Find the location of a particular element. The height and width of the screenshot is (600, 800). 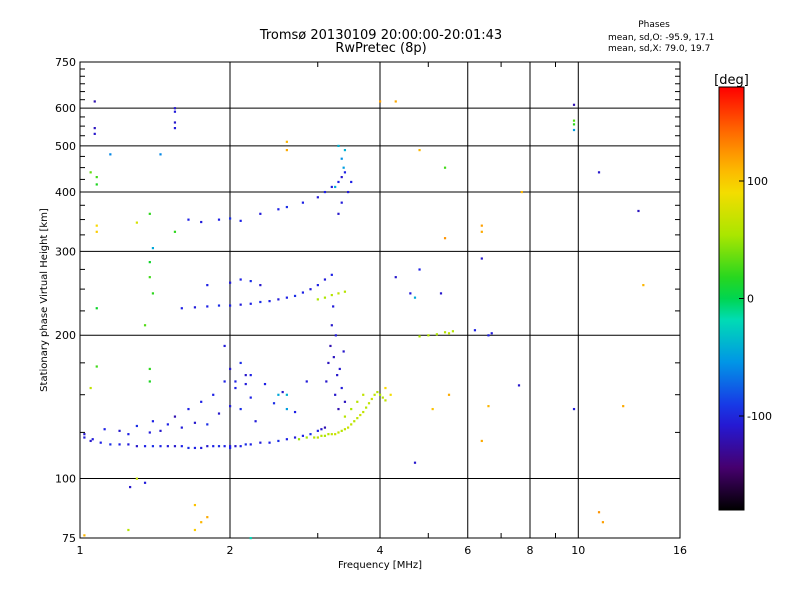

y-tick-label: 400 is located at coordinates (65, 192).